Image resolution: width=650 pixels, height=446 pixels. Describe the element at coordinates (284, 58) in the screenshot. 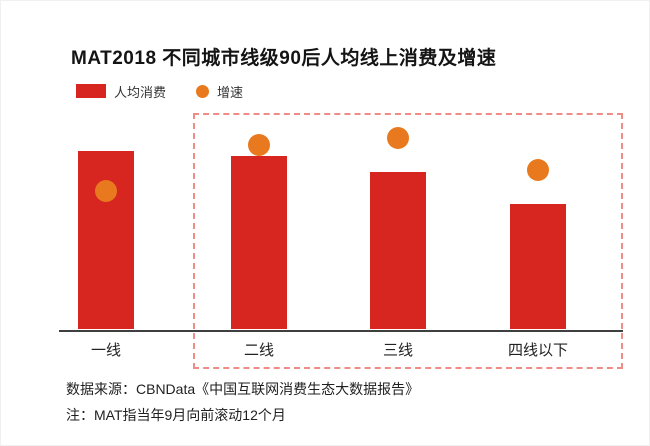

I see `chart-title: MAT2018 不同城市线级90后人均线上消费及增速` at that location.